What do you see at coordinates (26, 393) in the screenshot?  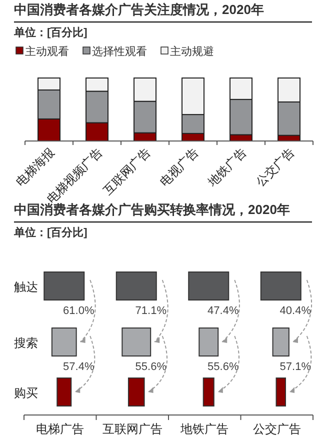 I see `category-label: 购买` at bounding box center [26, 393].